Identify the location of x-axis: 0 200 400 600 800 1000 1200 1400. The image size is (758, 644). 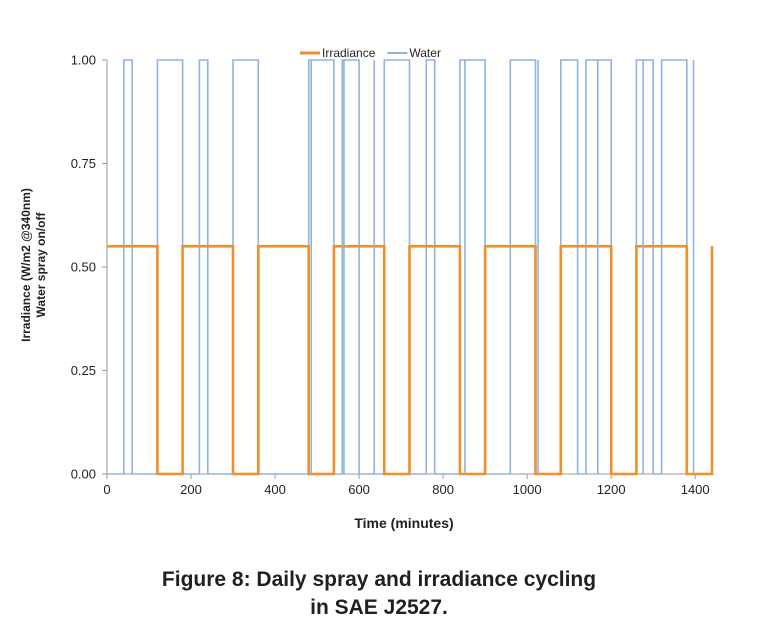
(407, 485).